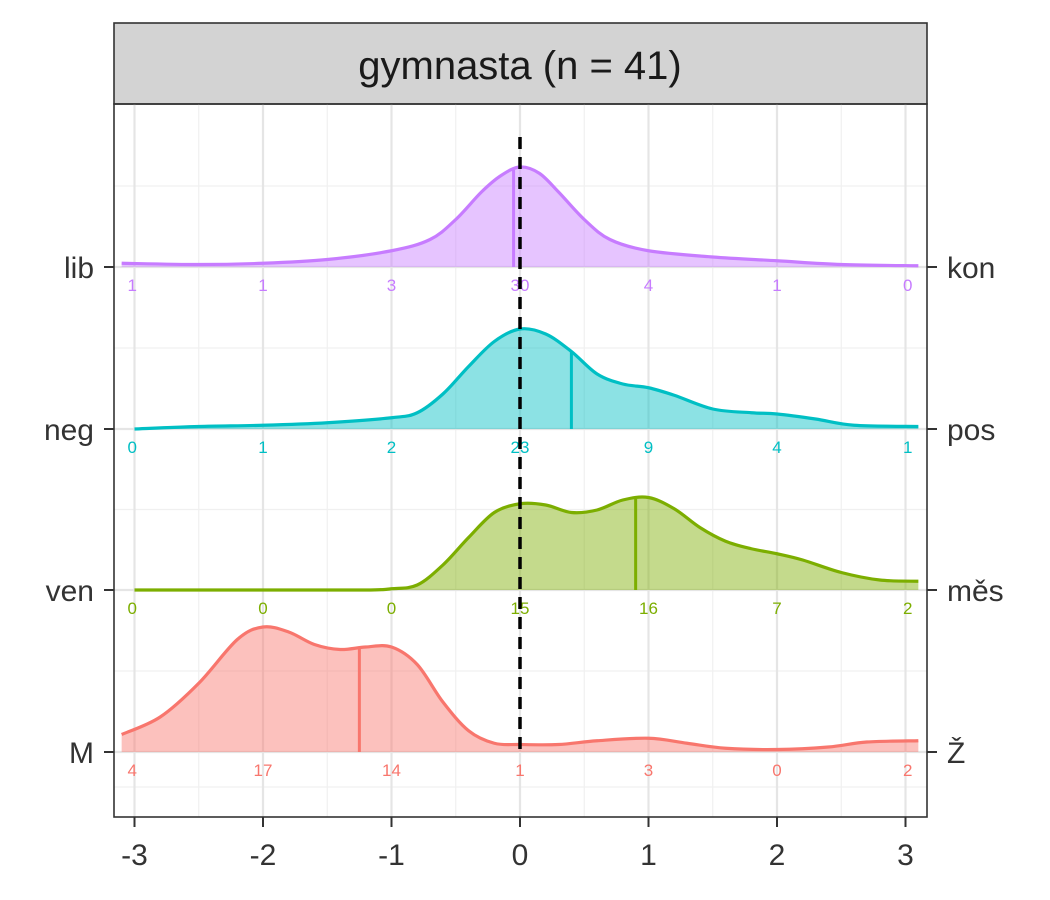  What do you see at coordinates (81, 753) in the screenshot?
I see `y-axis-label-left: M` at bounding box center [81, 753].